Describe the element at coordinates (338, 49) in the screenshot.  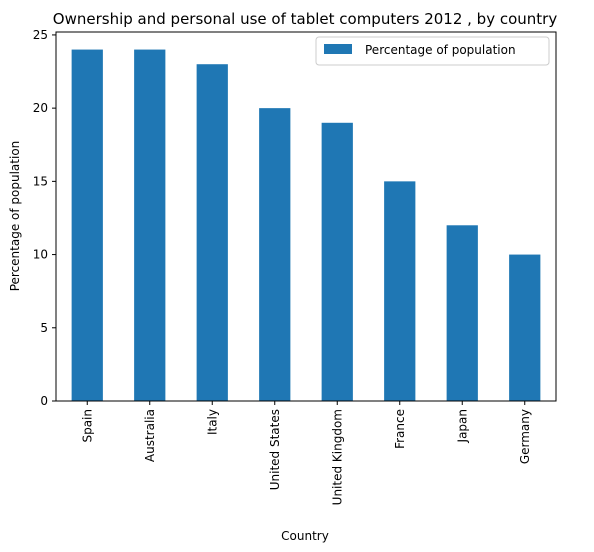
I see `legend-swatch` at that location.